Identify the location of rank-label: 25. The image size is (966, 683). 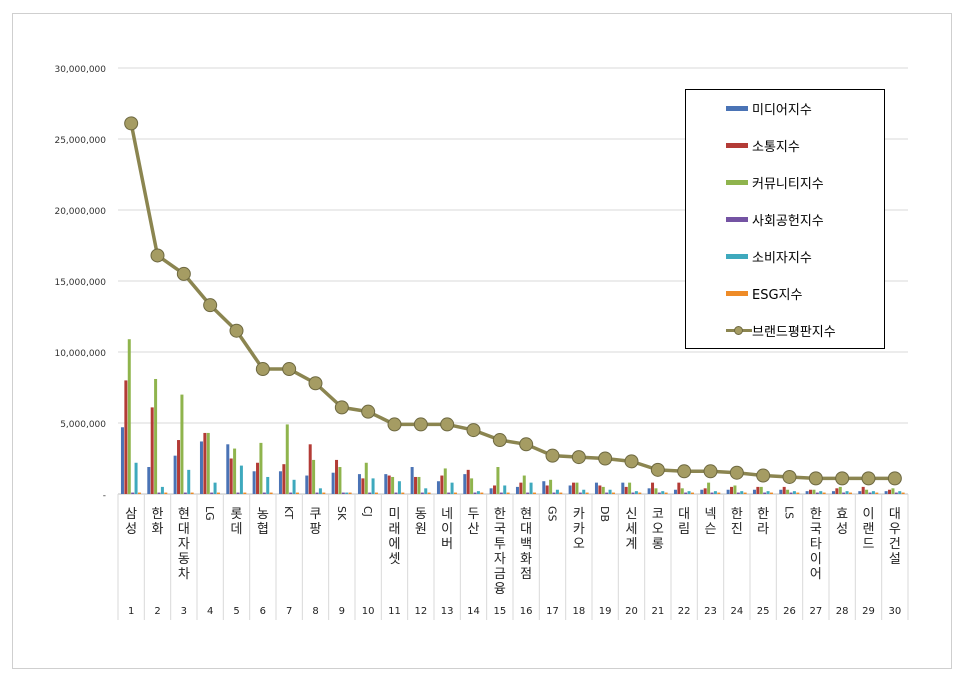
(763, 611).